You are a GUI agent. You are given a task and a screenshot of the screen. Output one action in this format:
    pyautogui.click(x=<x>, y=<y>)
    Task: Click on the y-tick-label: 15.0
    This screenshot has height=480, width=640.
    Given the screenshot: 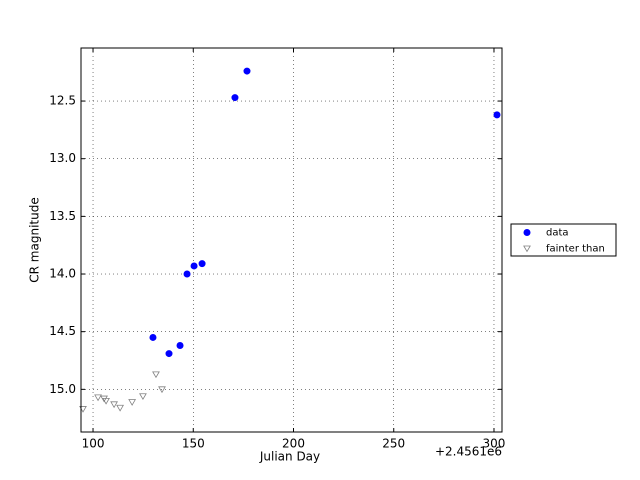 What is the action you would take?
    pyautogui.click(x=62, y=389)
    